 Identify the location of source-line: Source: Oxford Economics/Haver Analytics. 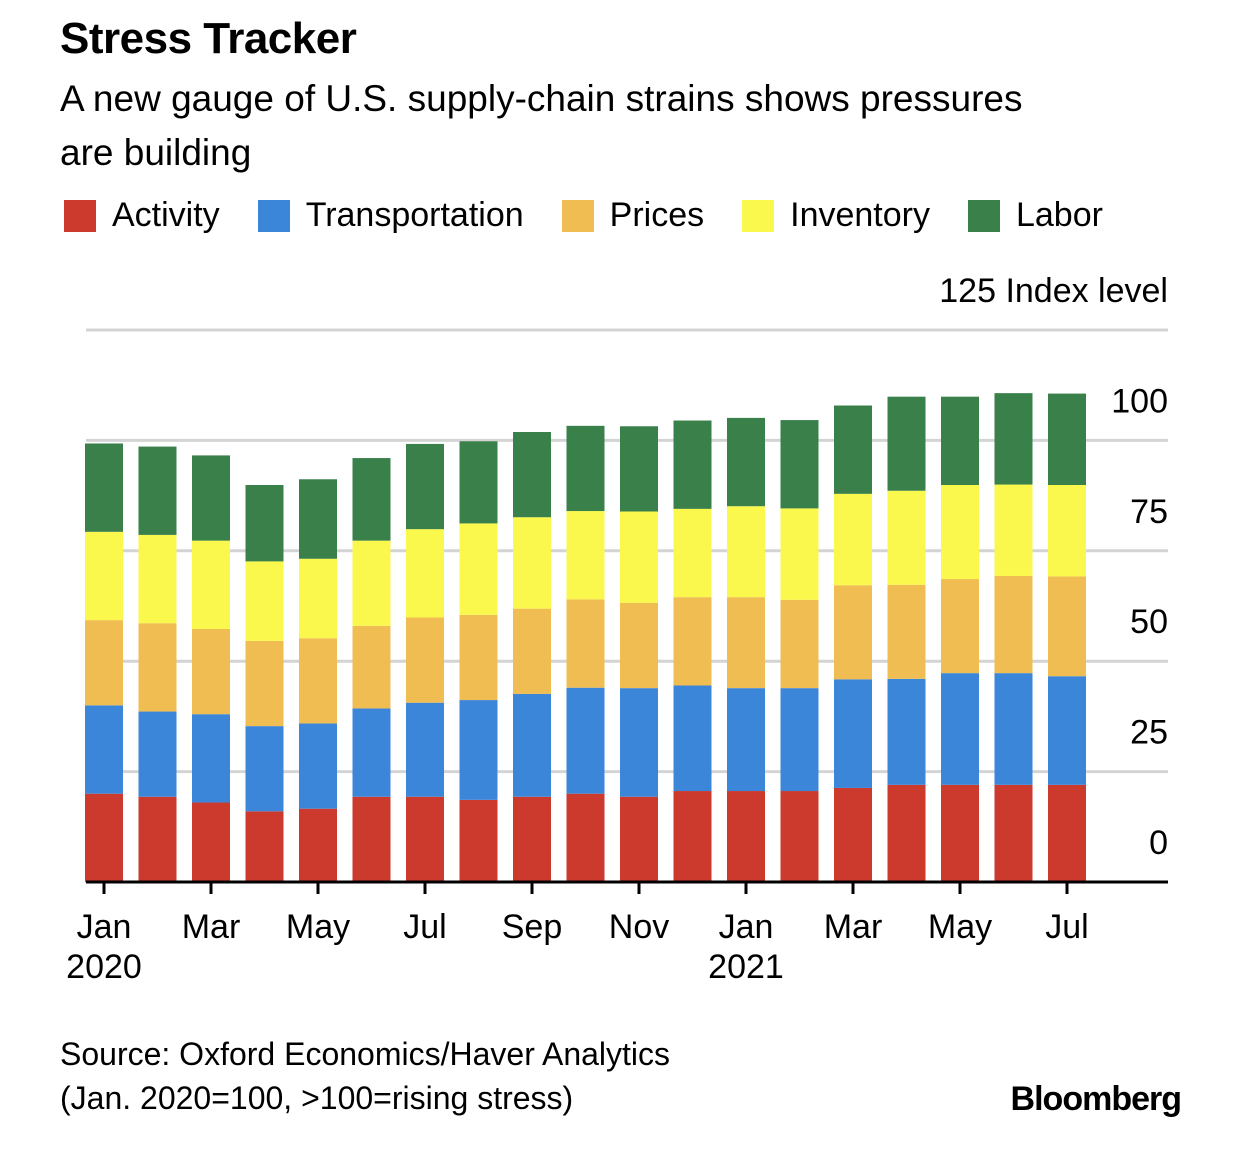
(365, 1054).